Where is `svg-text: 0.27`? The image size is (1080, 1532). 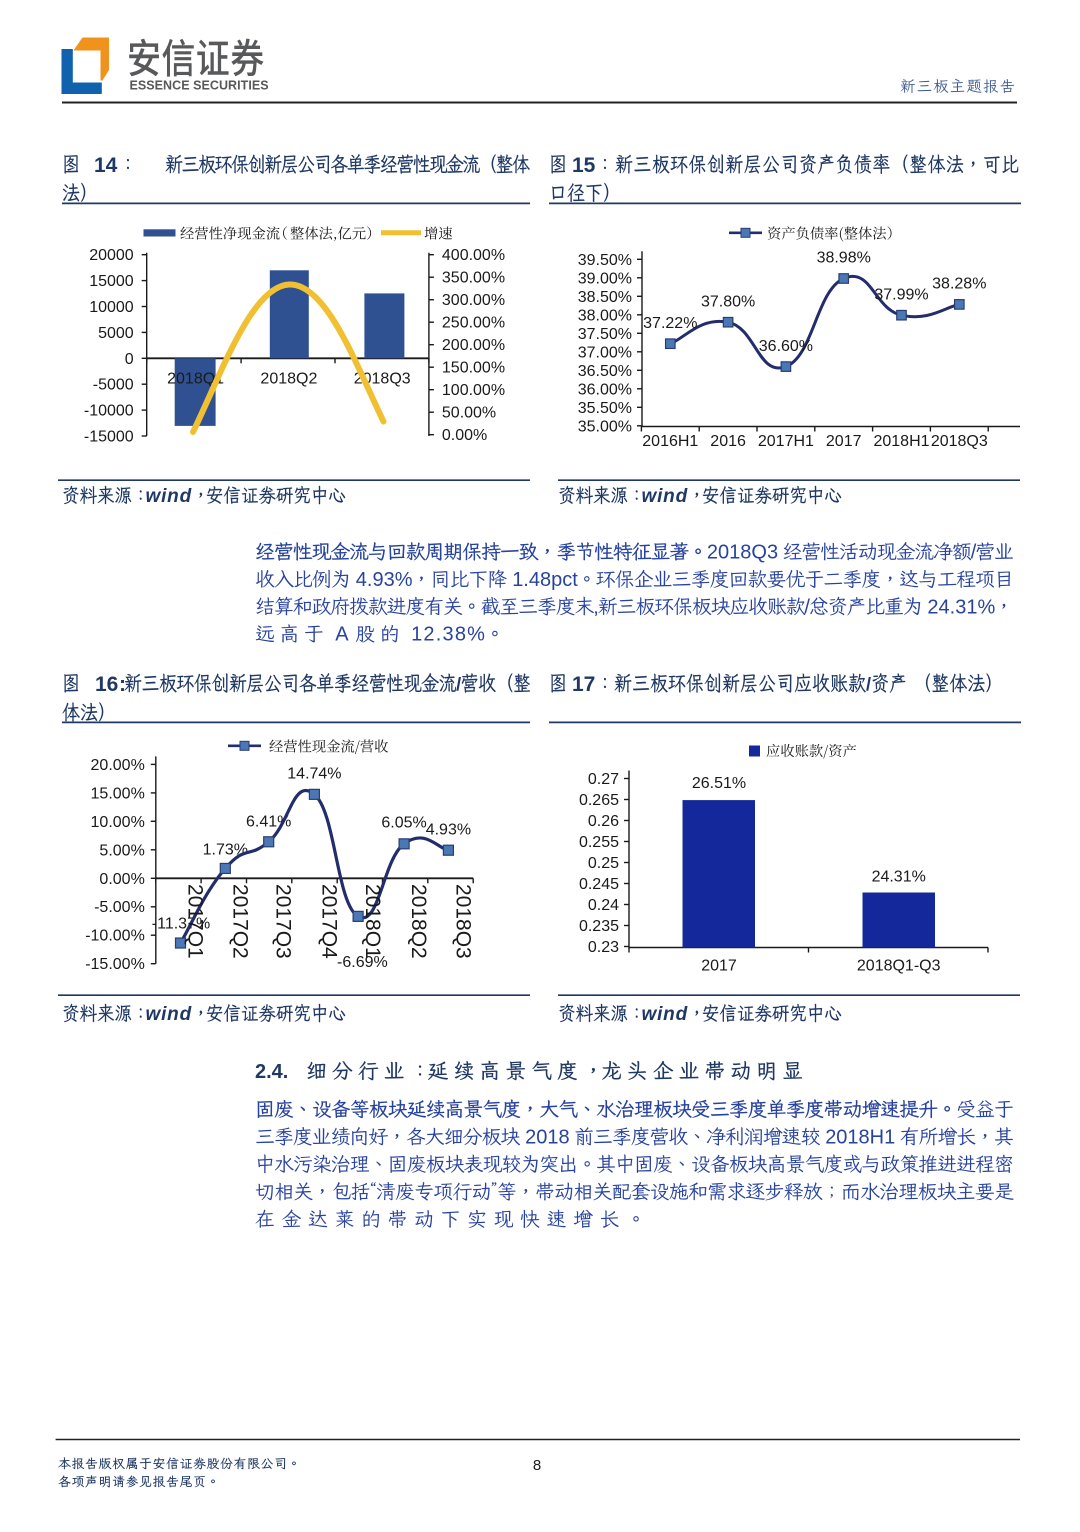
svg-text: 0.27 is located at coordinates (603, 779).